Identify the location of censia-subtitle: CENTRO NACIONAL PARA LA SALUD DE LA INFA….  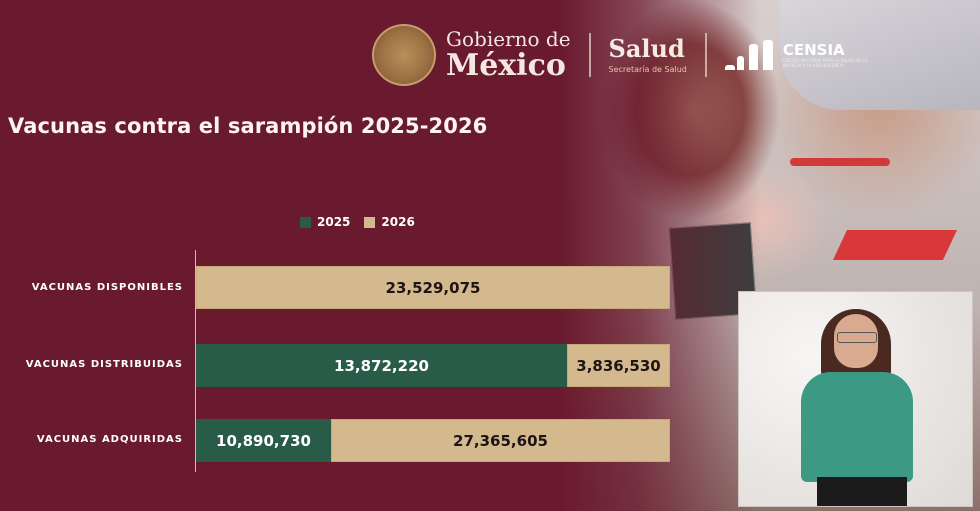
(825, 62).